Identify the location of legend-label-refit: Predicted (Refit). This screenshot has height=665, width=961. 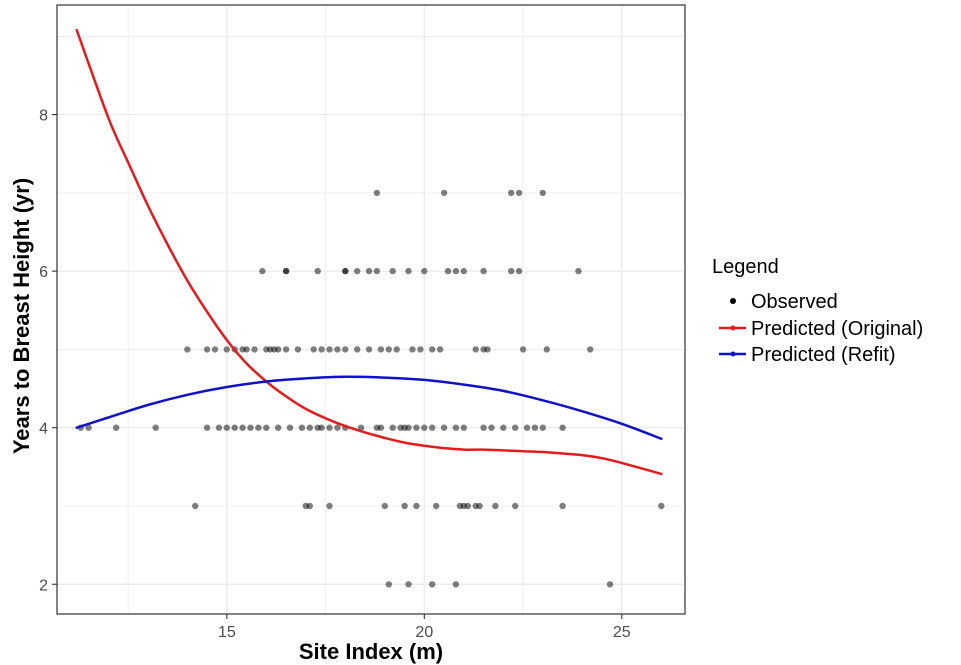
(823, 355).